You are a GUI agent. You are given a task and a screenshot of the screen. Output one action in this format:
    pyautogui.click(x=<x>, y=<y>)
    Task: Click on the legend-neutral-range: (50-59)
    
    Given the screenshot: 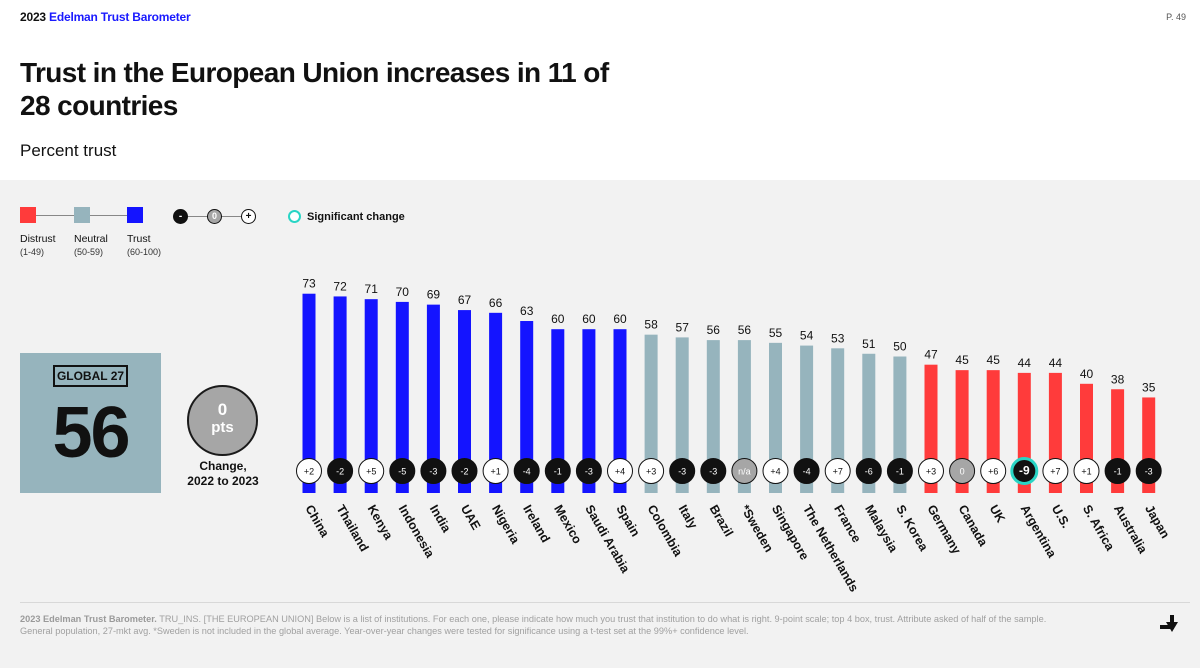 What is the action you would take?
    pyautogui.click(x=89, y=252)
    